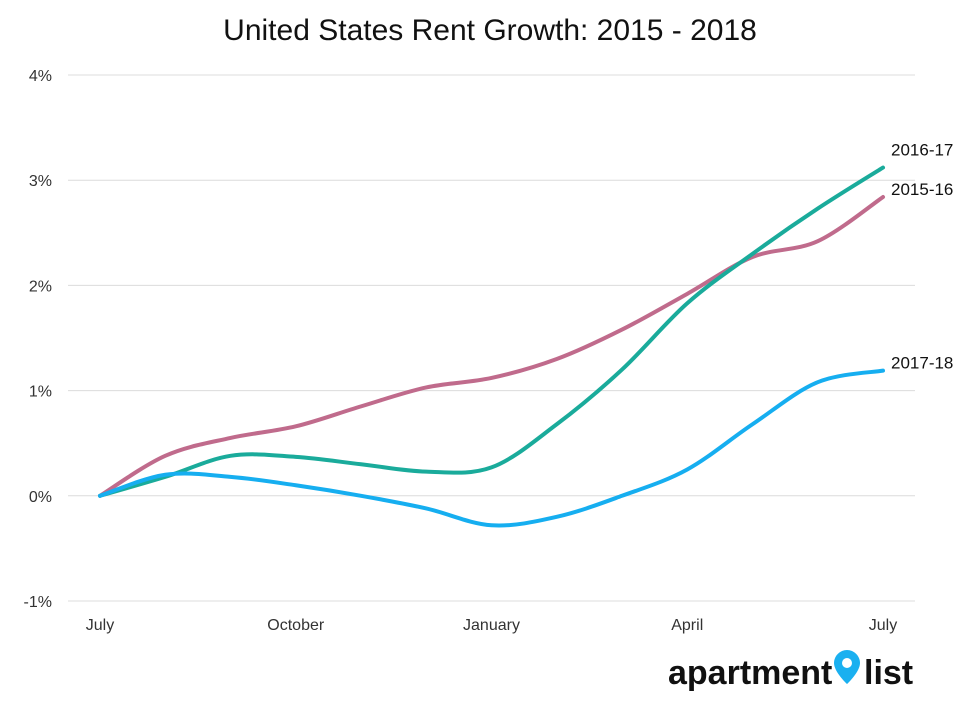  I want to click on x-tick-label: January, so click(491, 625).